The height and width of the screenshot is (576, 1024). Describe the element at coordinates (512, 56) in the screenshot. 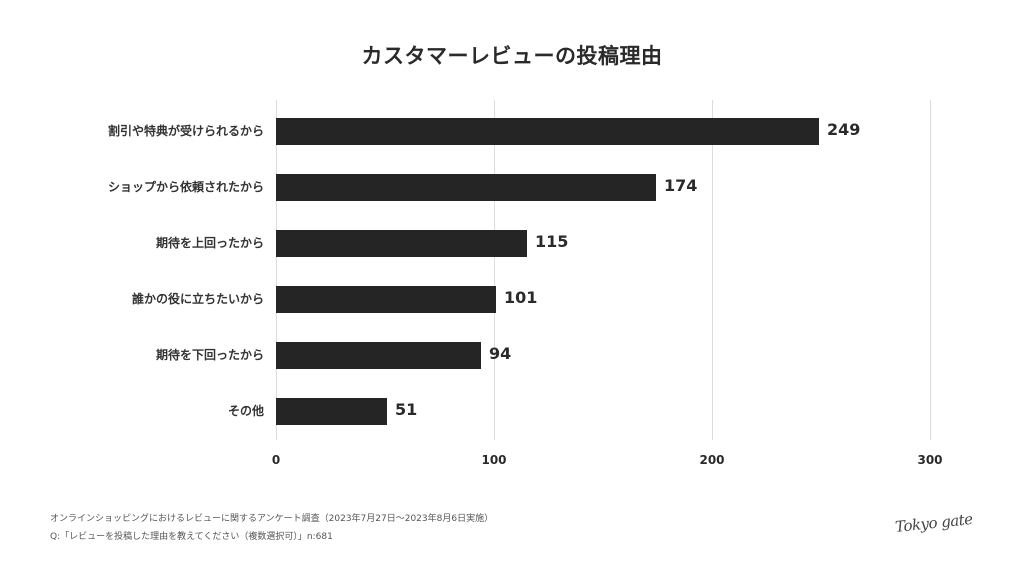

I see `chart-title: カスタマーレビューの投稿理由` at that location.